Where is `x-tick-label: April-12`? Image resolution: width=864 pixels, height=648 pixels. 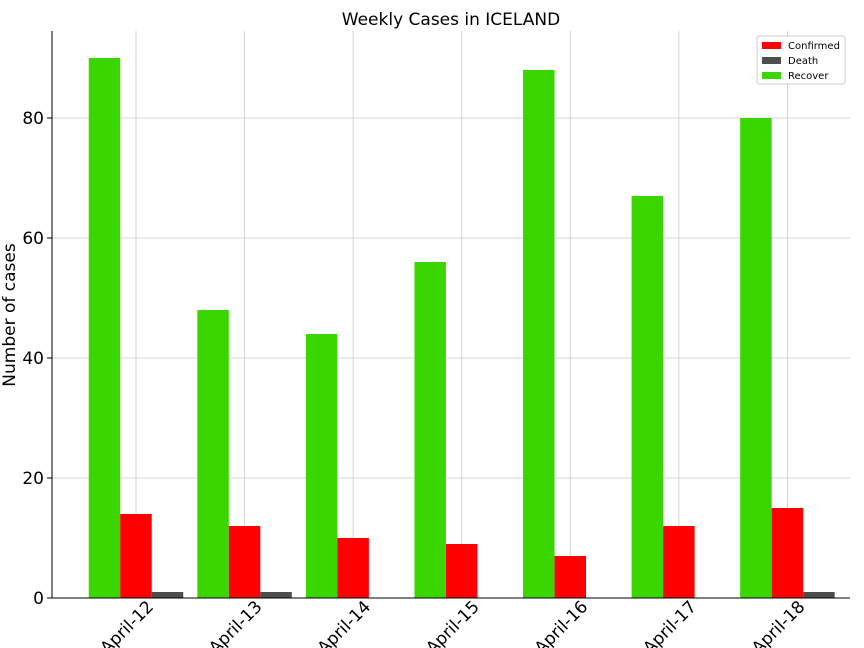
x-tick-label: April-12 is located at coordinates (127, 622).